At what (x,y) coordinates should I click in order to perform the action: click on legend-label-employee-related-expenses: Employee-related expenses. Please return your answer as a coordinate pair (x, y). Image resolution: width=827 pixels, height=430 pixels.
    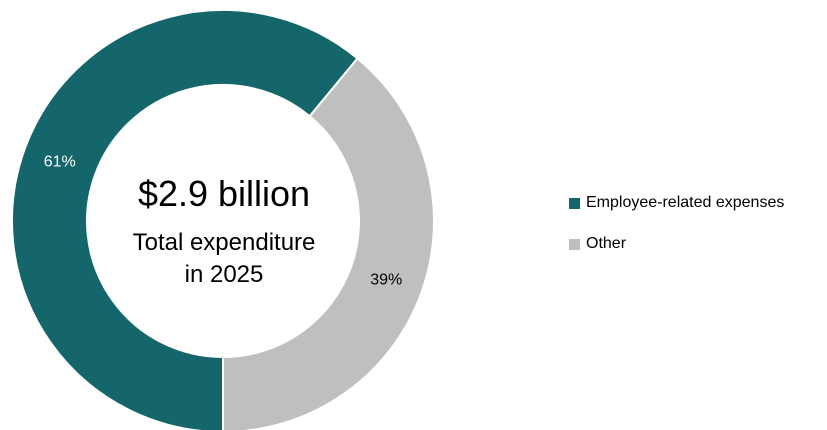
    Looking at the image, I should click on (685, 202).